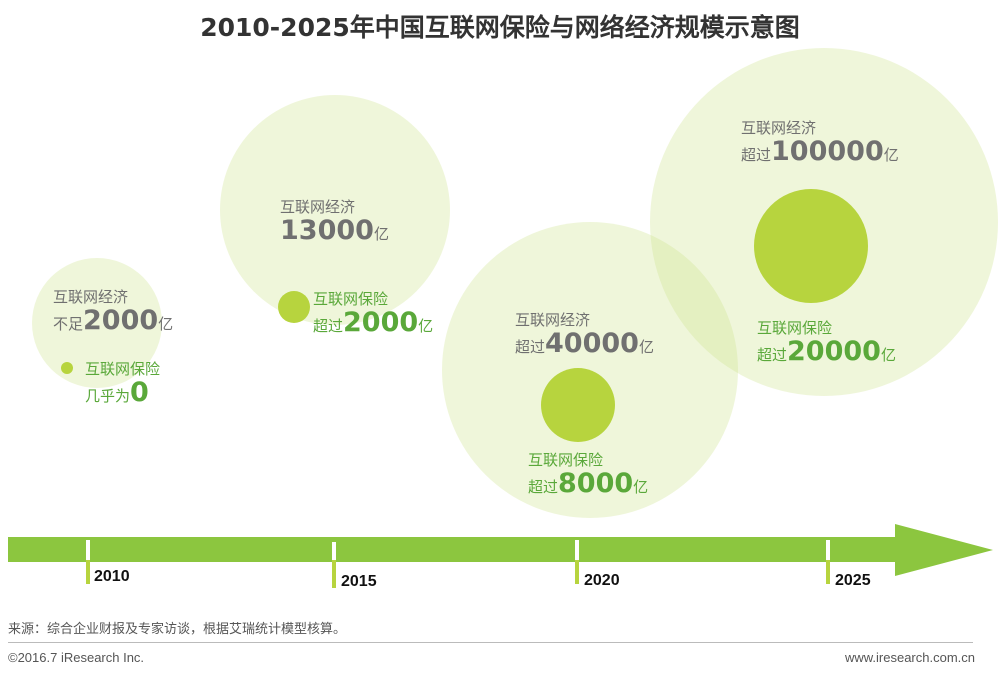 Image resolution: width=1000 pixels, height=676 pixels. Describe the element at coordinates (334, 565) in the screenshot. I see `tick-2015` at that location.